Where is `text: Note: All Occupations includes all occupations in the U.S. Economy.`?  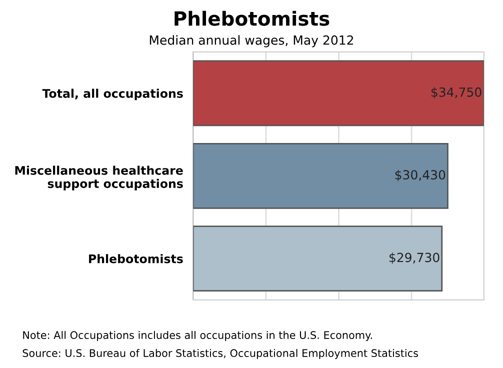 text: Note: All Occupations includes all occupations in the U.S. Economy. is located at coordinates (197, 336).